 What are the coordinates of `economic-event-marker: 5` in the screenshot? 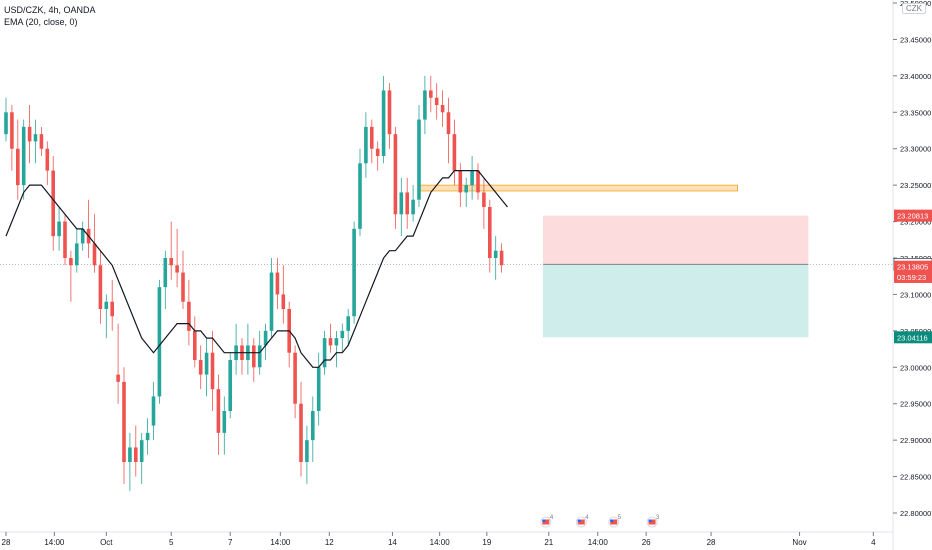 It's located at (615, 521).